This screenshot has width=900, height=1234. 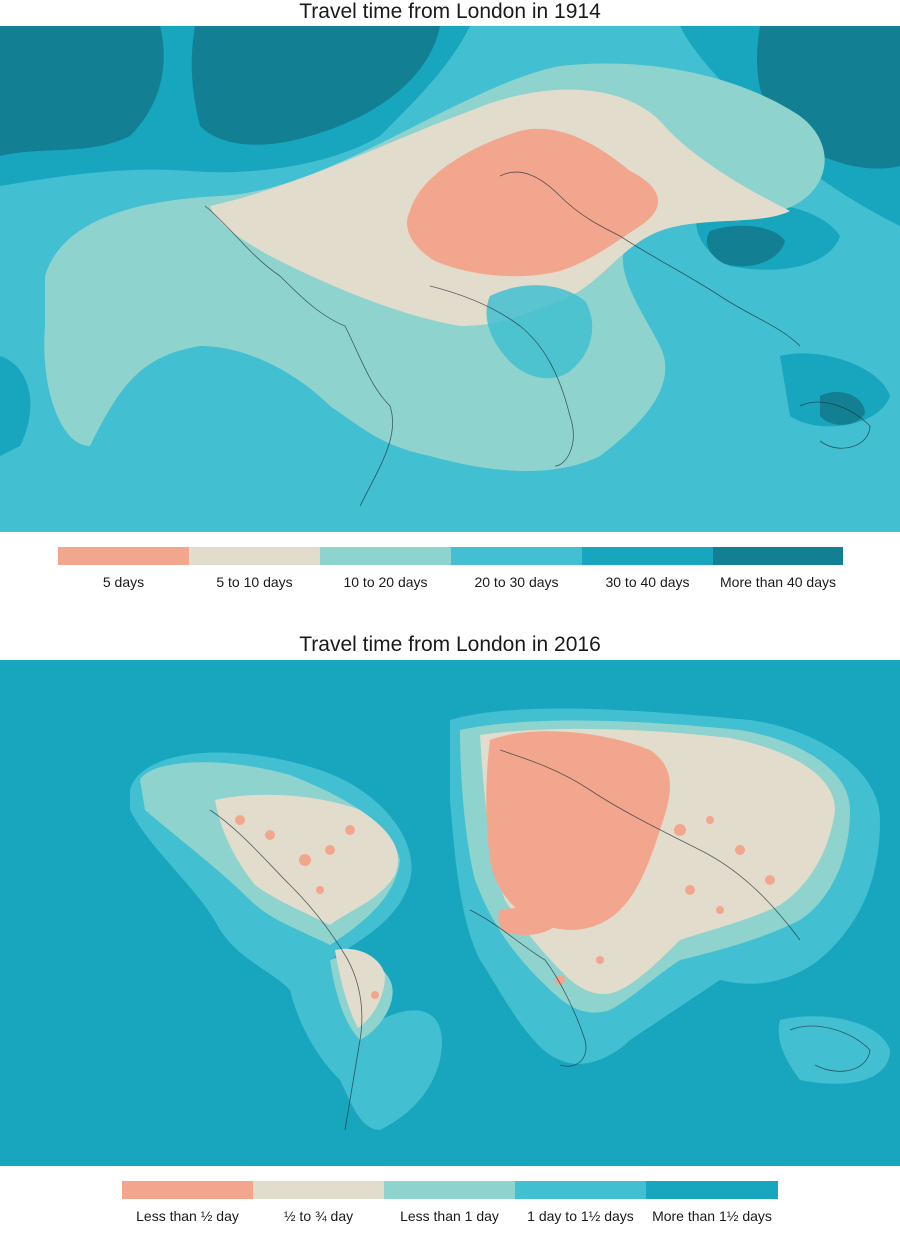 I want to click on legend-label: 1 day to 1½ days, so click(x=580, y=1216).